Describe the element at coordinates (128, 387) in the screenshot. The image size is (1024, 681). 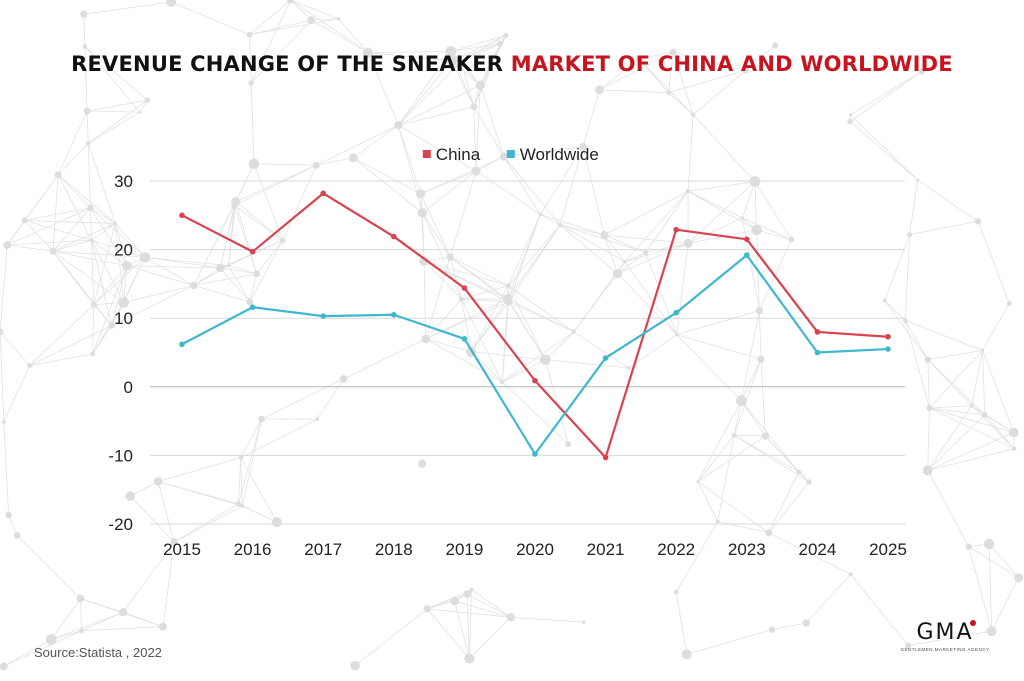
I see `y-tick-label: 0` at that location.